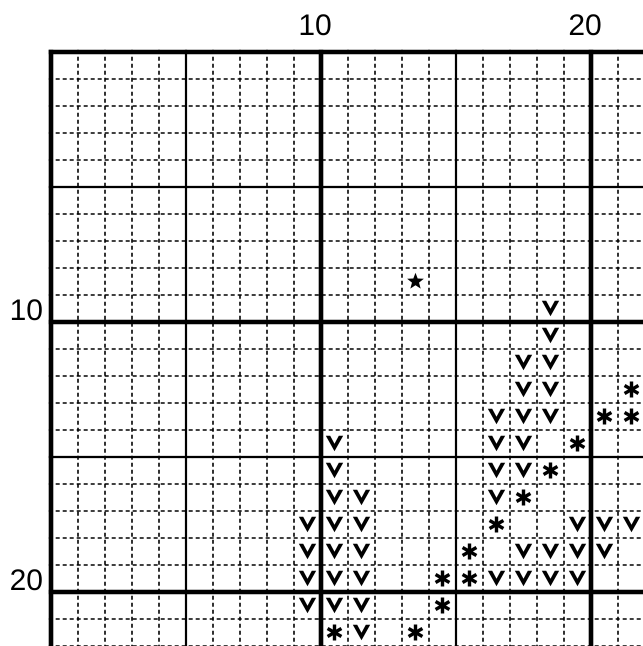 This screenshot has width=643, height=646. Describe the element at coordinates (415, 280) in the screenshot. I see `stitch-star-icon` at that location.